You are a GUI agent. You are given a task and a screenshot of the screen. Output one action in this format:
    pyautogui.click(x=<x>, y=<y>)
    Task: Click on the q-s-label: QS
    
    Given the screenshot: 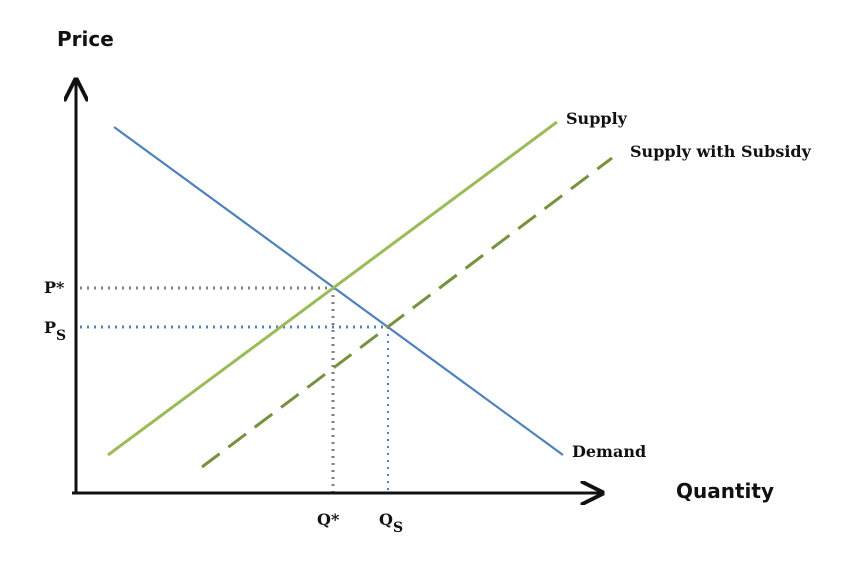 What is the action you would take?
    pyautogui.click(x=391, y=523)
    